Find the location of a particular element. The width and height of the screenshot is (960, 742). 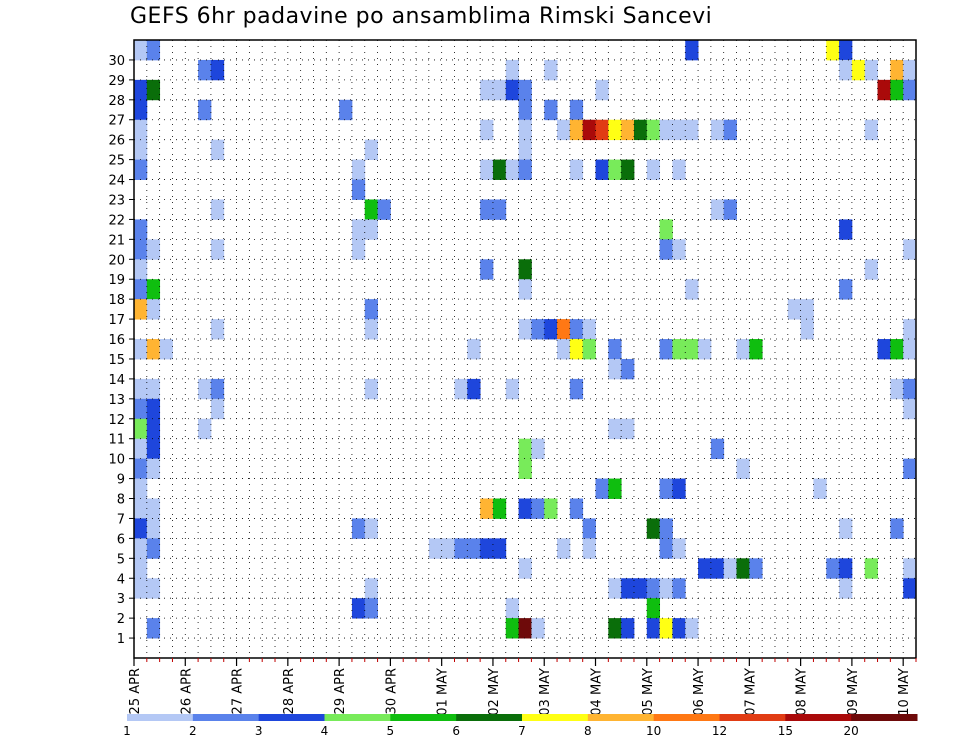

colorbar-label: 2 is located at coordinates (193, 731).